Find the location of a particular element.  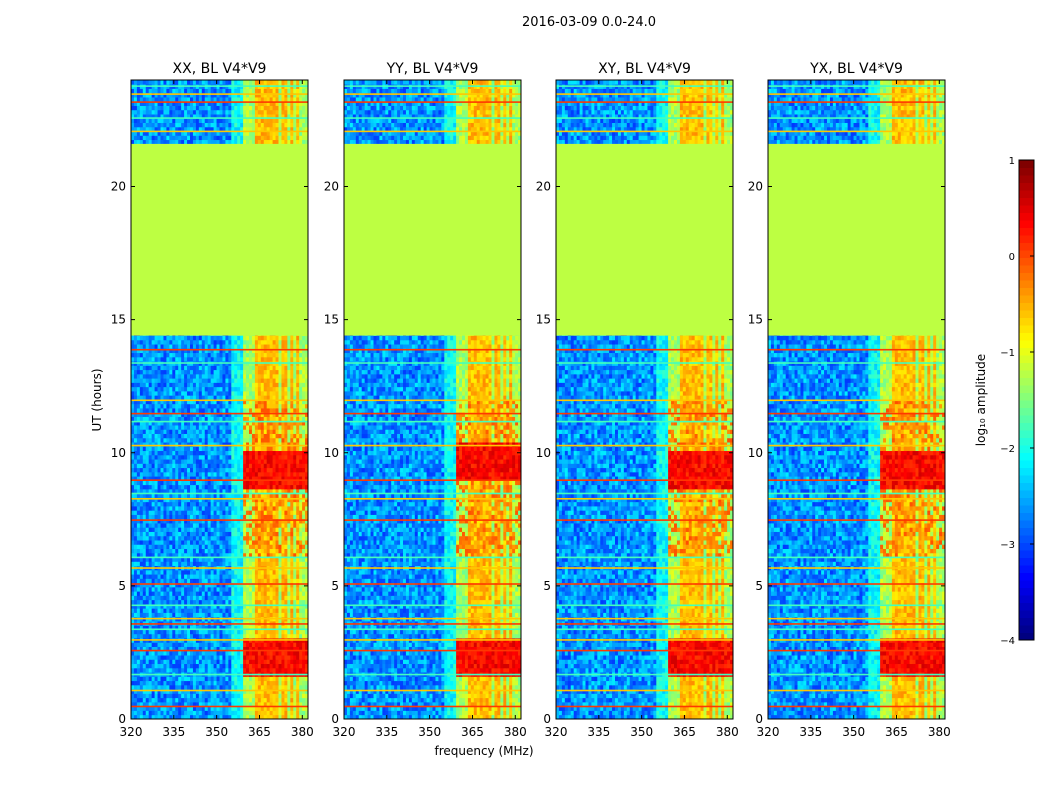

colorbar-tick-label: −4 is located at coordinates (1007, 641).